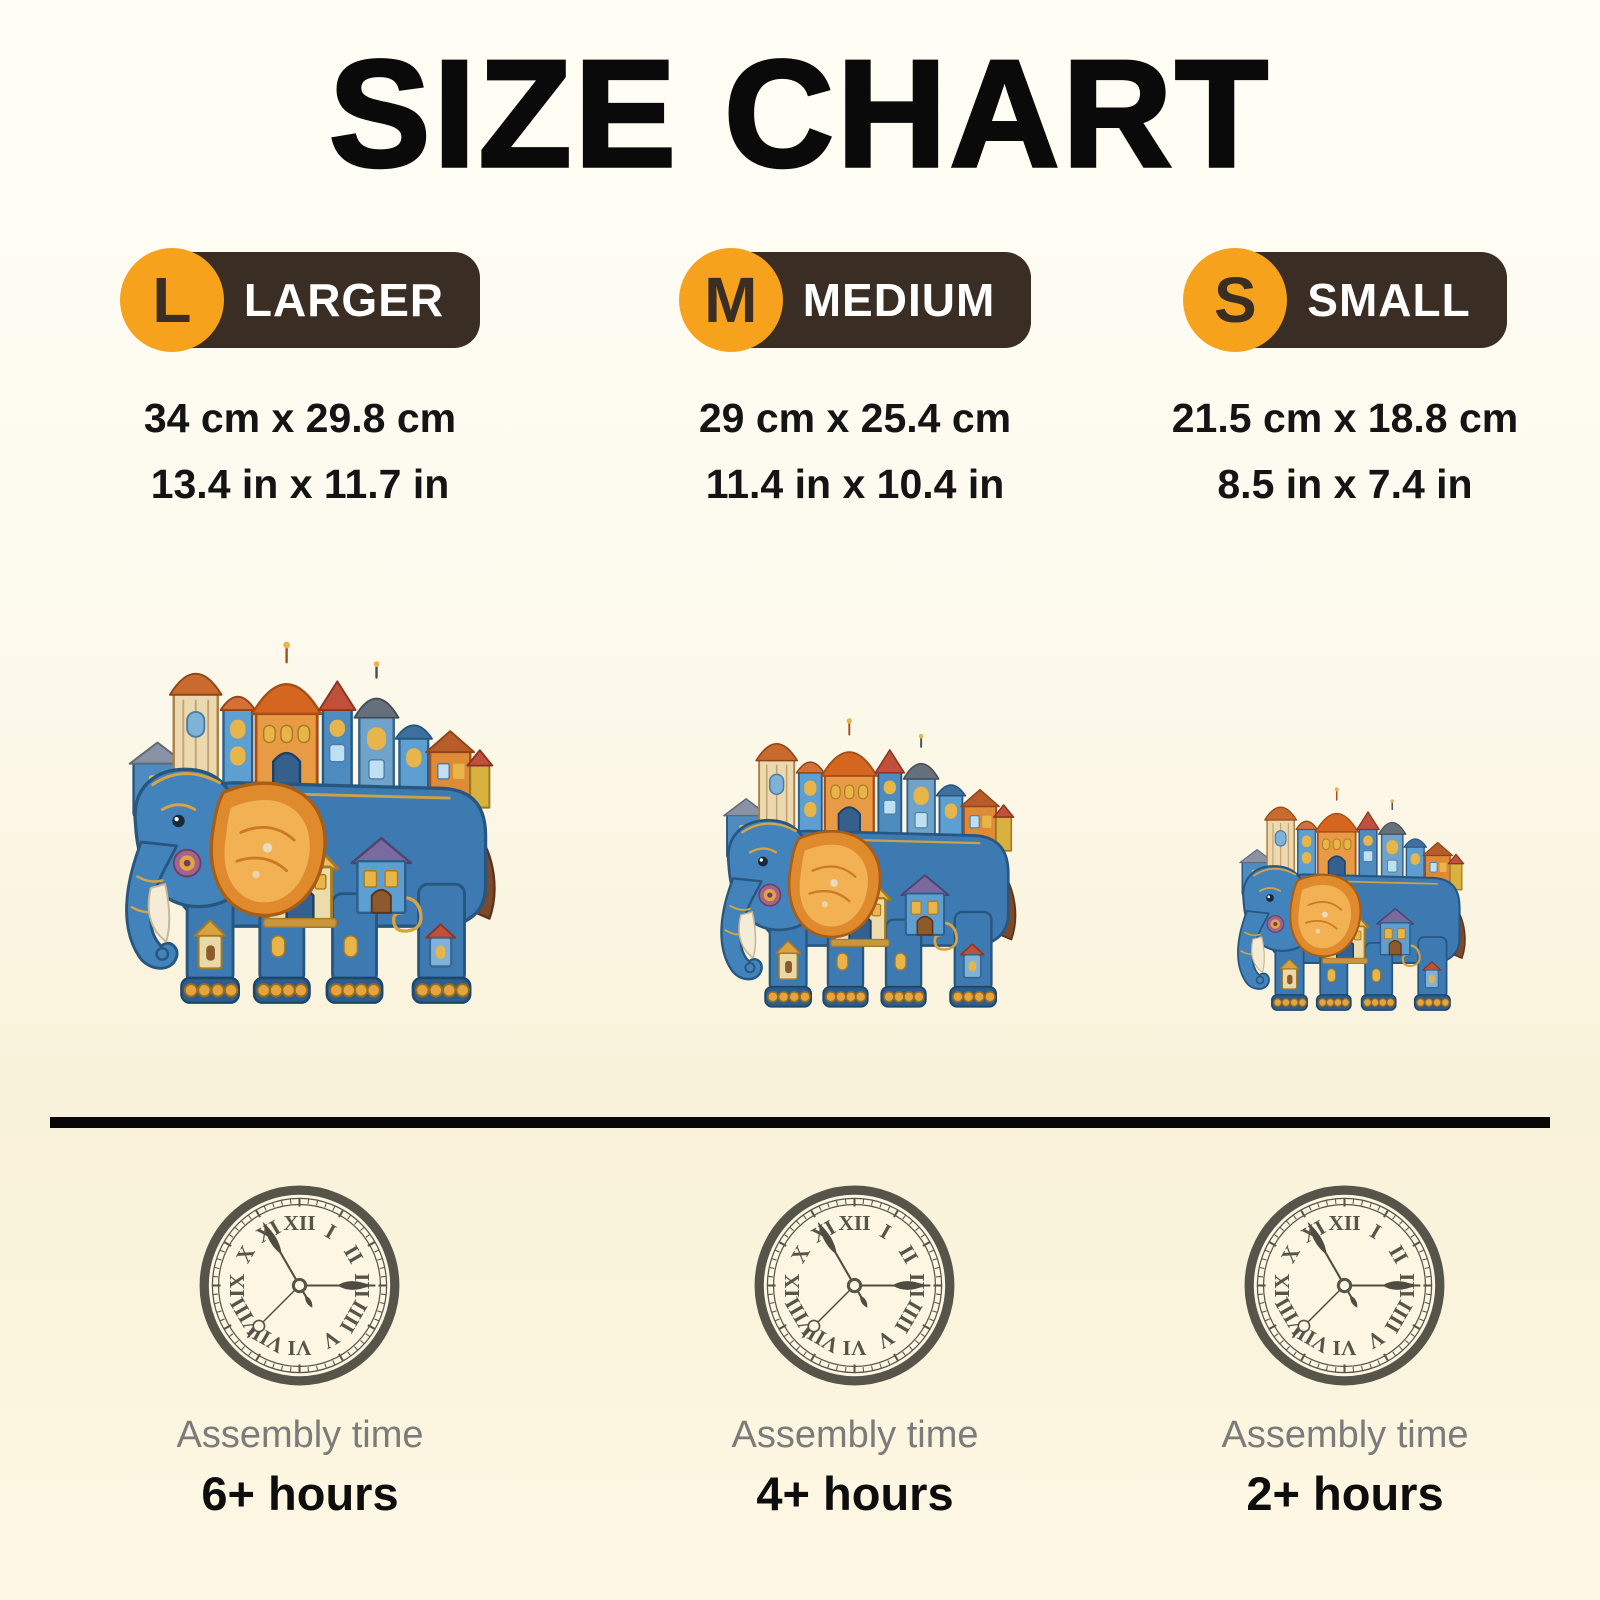  I want to click on elephant-puzzle-illustration-small, so click(1345, 898).